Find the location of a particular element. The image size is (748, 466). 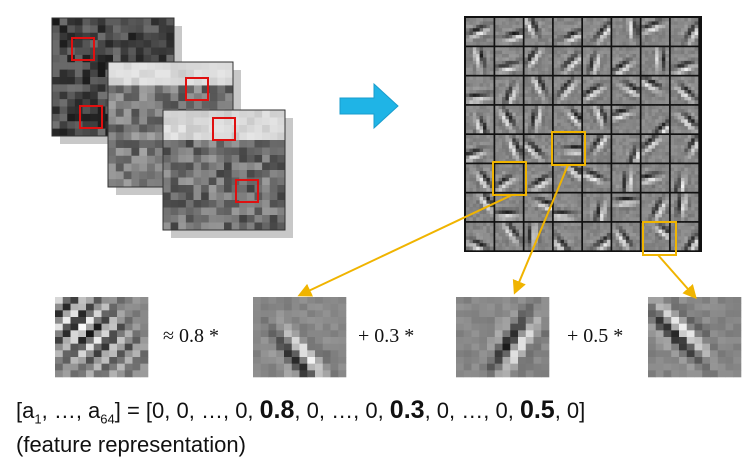

text: 1 is located at coordinates (38, 419).